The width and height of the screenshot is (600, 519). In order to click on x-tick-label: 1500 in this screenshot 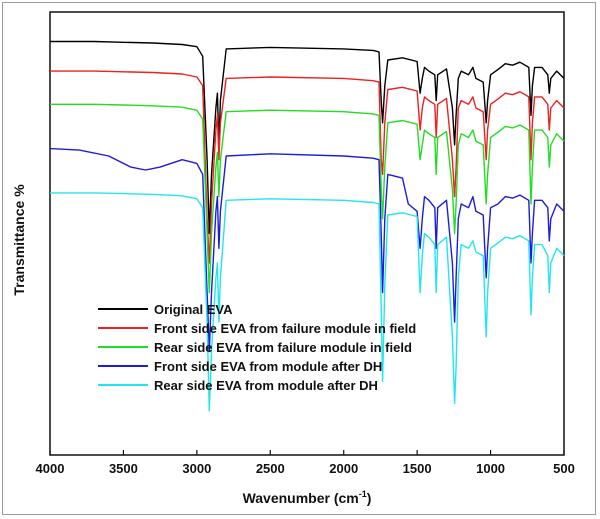, I will do `click(417, 468)`.